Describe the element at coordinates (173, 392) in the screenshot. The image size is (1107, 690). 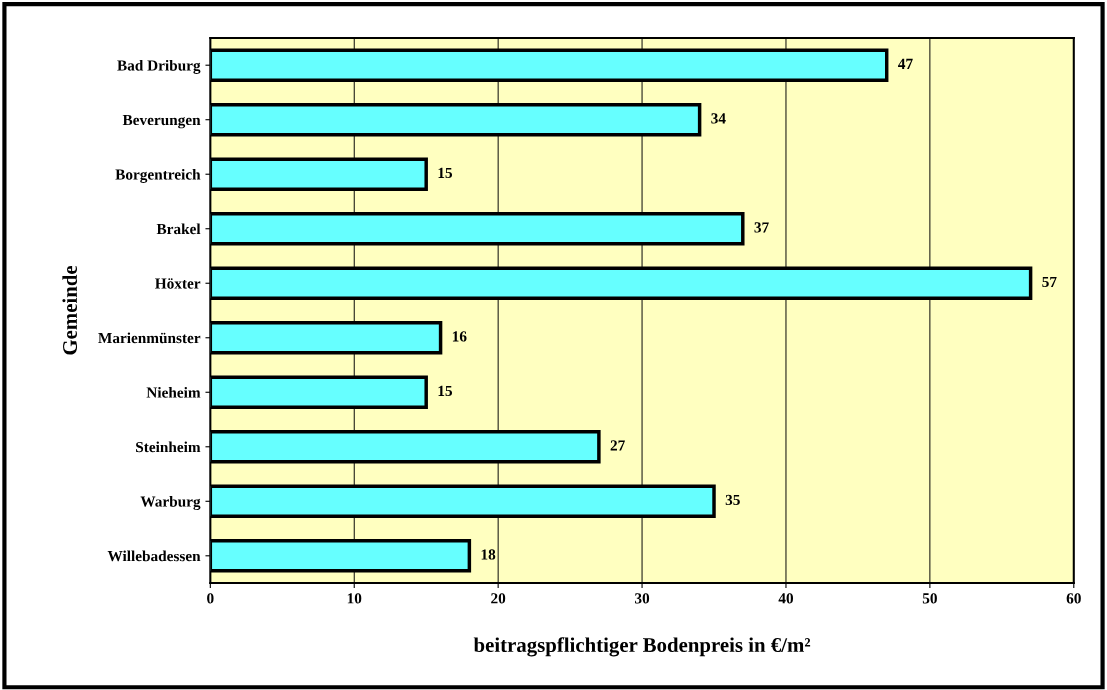
I see `y-tick-label: Nieheim` at that location.